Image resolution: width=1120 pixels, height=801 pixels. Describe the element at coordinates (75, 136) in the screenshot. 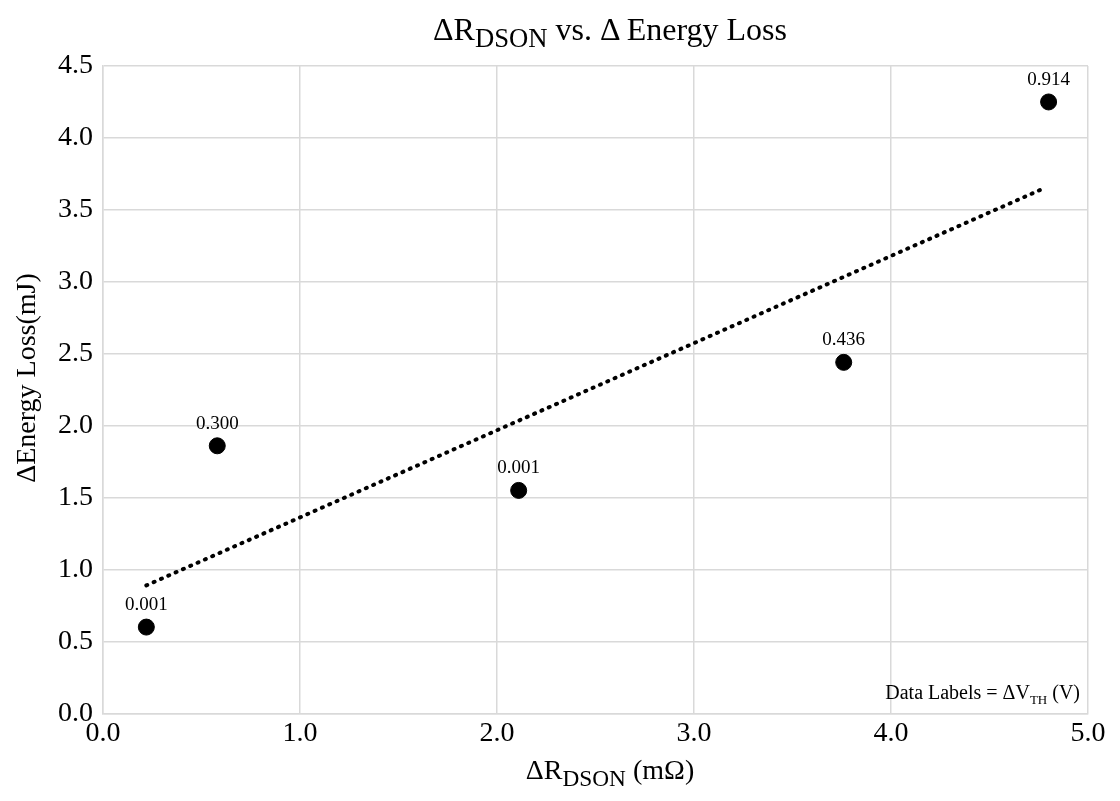

I see `y-tick-label: 4.0` at that location.